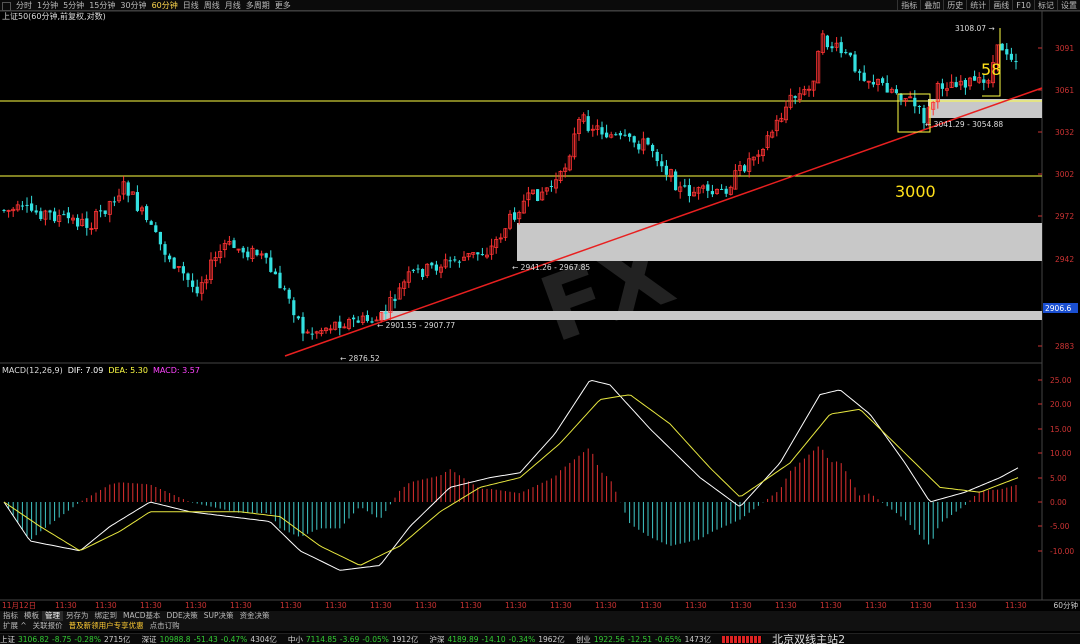 The image size is (1080, 644). What do you see at coordinates (977, 5) in the screenshot?
I see `toolbar-button: 统计` at bounding box center [977, 5].